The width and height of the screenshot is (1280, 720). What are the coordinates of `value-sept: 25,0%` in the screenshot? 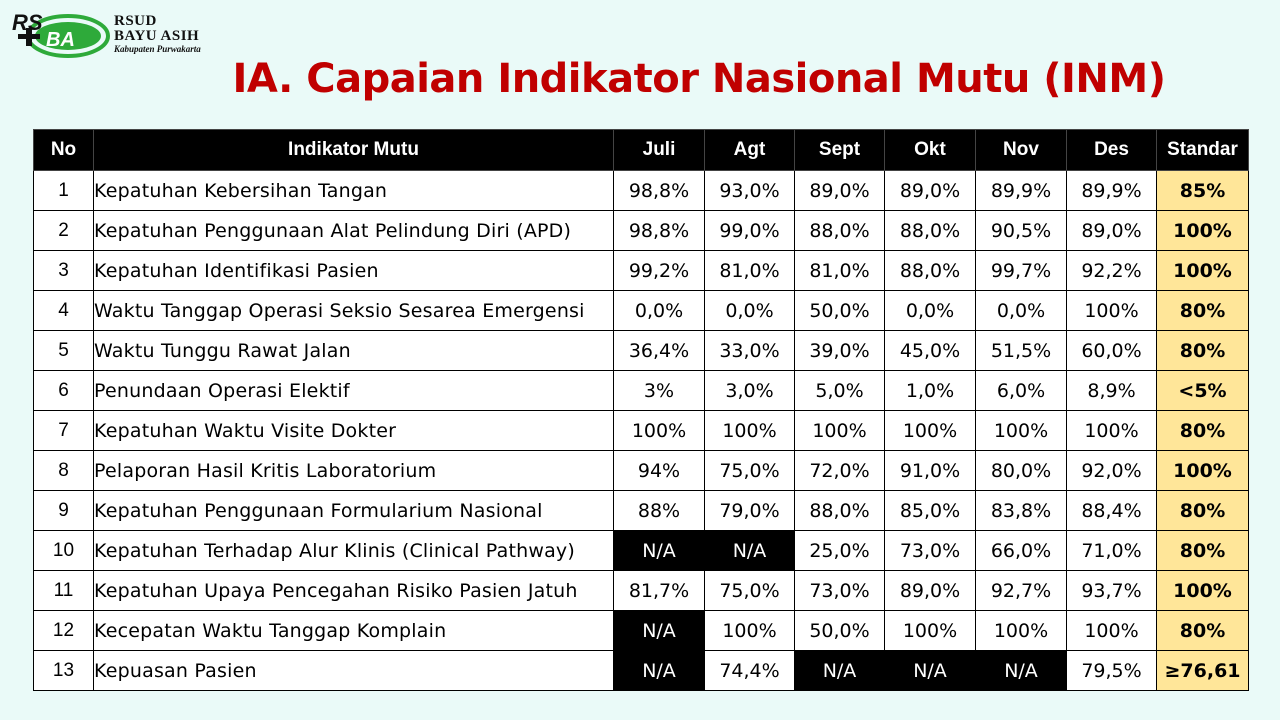 It's located at (839, 550).